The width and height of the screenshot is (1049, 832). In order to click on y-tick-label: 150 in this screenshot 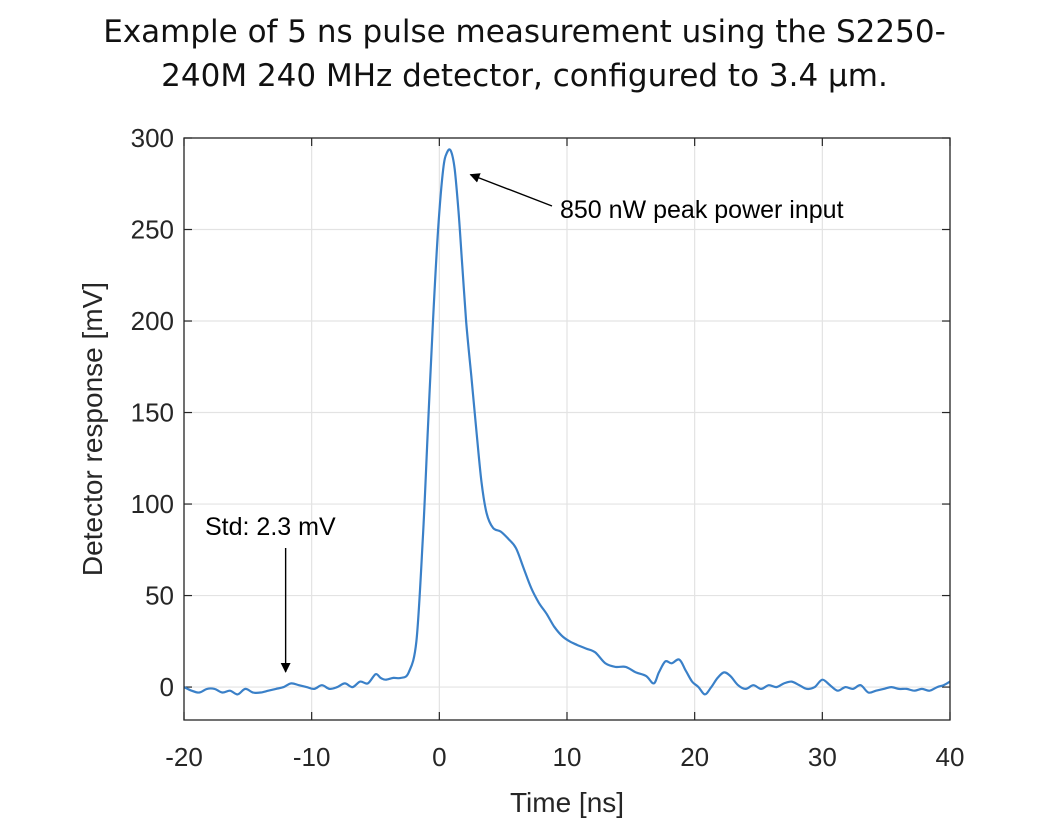, I will do `click(152, 413)`.